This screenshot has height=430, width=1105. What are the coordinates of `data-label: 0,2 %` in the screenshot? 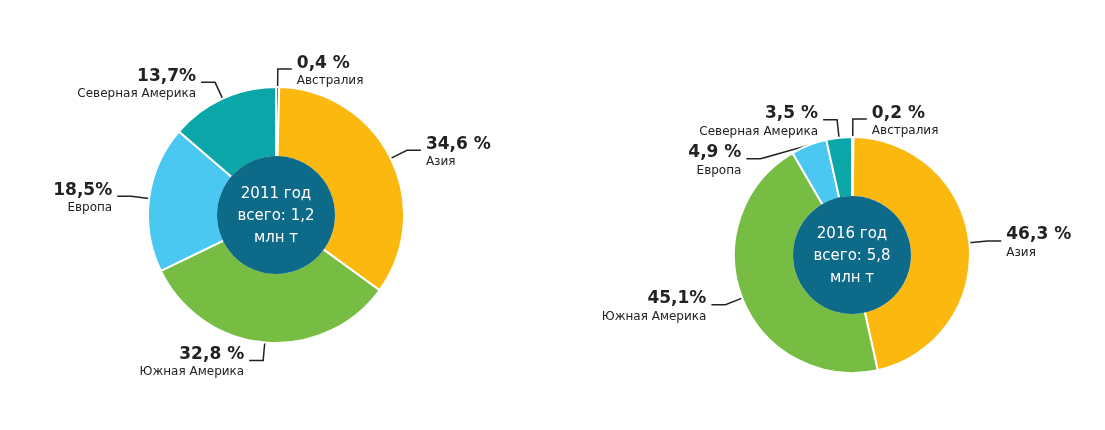 It's located at (898, 111).